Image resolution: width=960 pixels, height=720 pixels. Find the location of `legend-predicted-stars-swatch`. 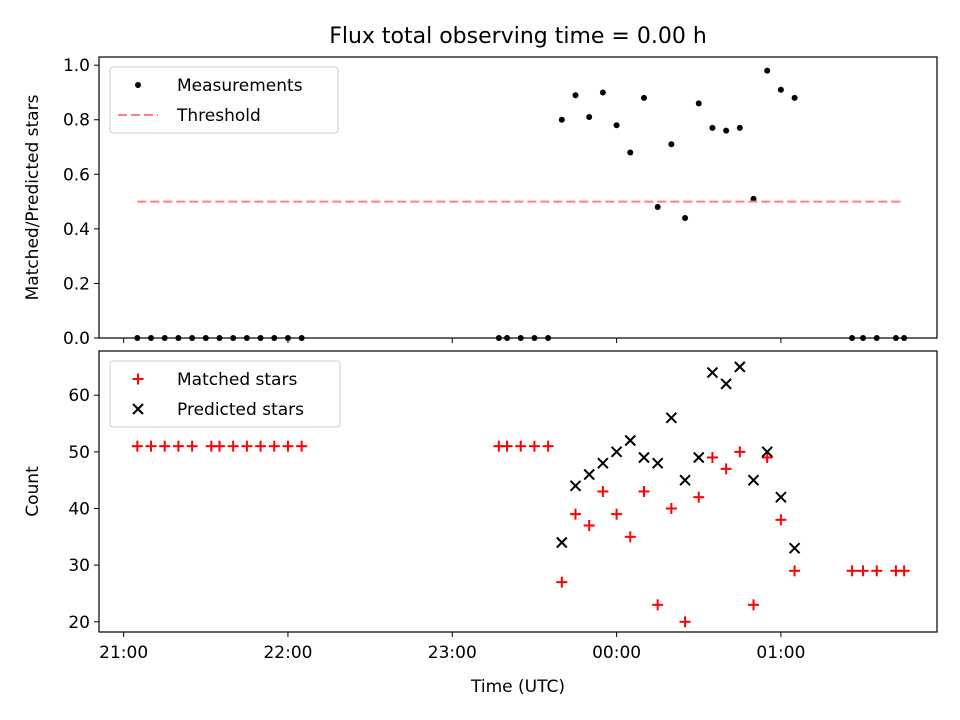

legend-predicted-stars-swatch is located at coordinates (138, 409).